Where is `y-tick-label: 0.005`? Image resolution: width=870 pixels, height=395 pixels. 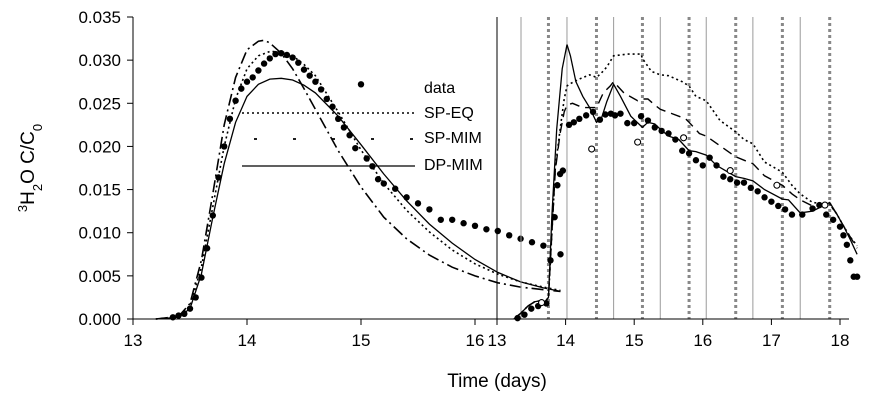 y-tick-label: 0.005 is located at coordinates (99, 276).